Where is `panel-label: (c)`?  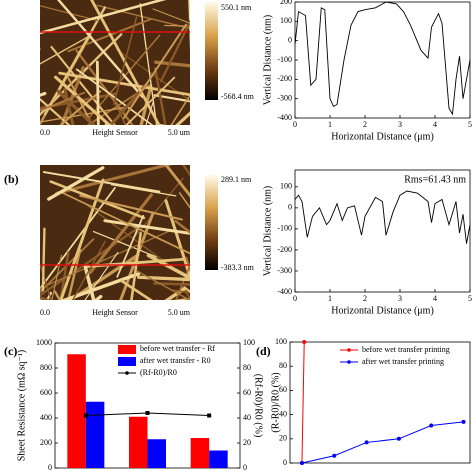
panel-label: (c) is located at coordinates (10, 351).